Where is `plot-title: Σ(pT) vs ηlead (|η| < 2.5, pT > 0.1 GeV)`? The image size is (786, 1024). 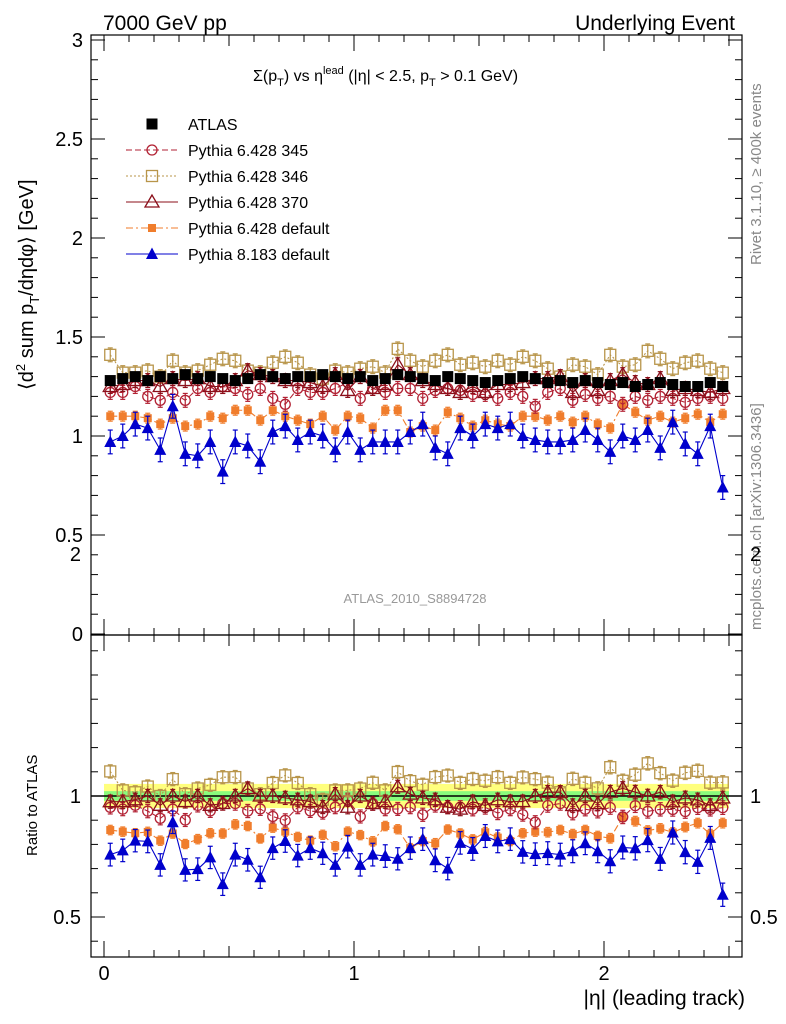
plot-title: Σ(pT) vs ηlead (|η| < 2.5, pT > 0.1 GeV) is located at coordinates (385, 77).